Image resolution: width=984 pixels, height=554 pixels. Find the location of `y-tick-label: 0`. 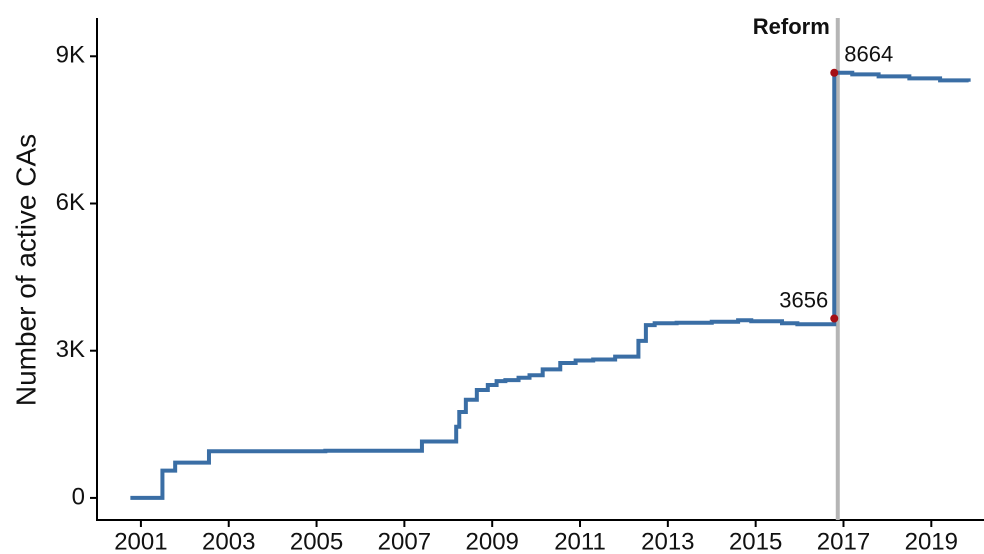

y-tick-label: 0 is located at coordinates (78, 496).